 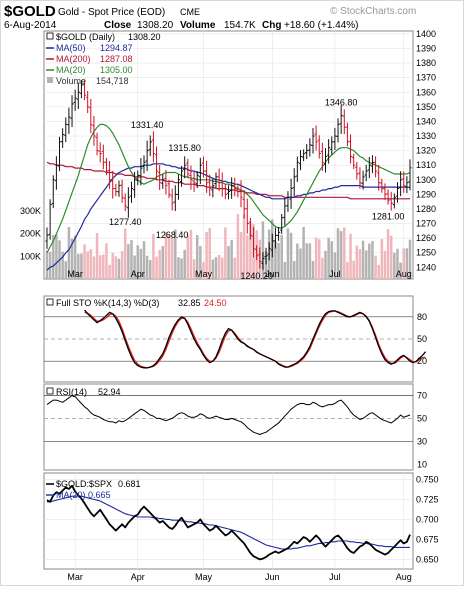 I want to click on ratio-line, so click(x=228, y=522).